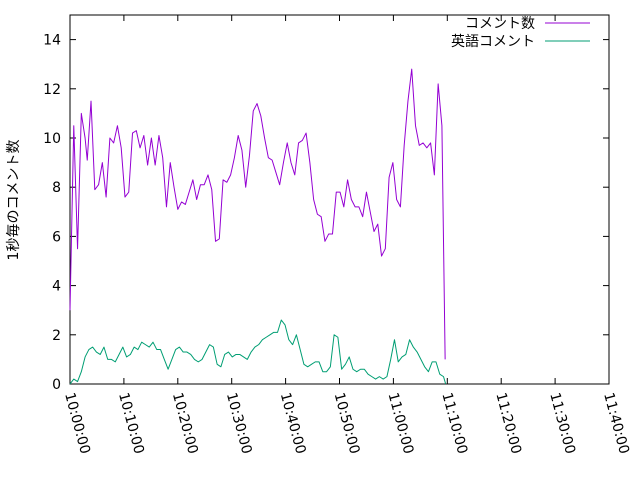  What do you see at coordinates (56, 385) in the screenshot?
I see `y-tick-label: 0` at bounding box center [56, 385].